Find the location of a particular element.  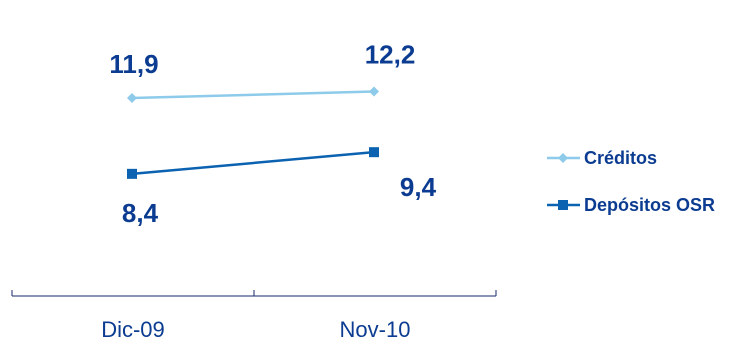

legend-label: Depósitos OSR is located at coordinates (649, 205).